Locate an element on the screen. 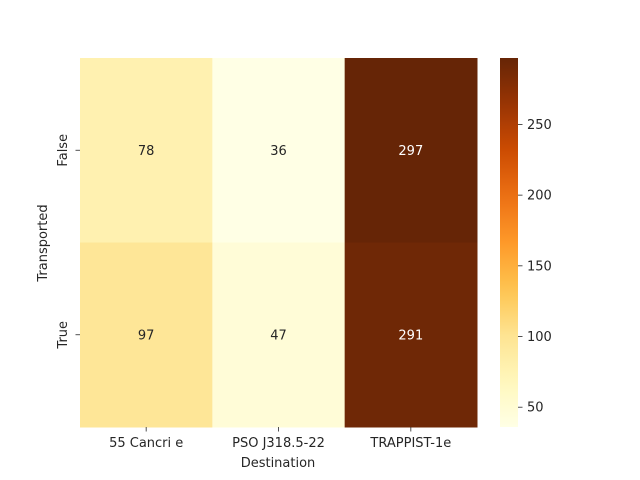 The height and width of the screenshot is (480, 640). x-axis-ticks: 55 Cancri e PSO J318.5-22 TRAPPIST-1e is located at coordinates (280, 439).